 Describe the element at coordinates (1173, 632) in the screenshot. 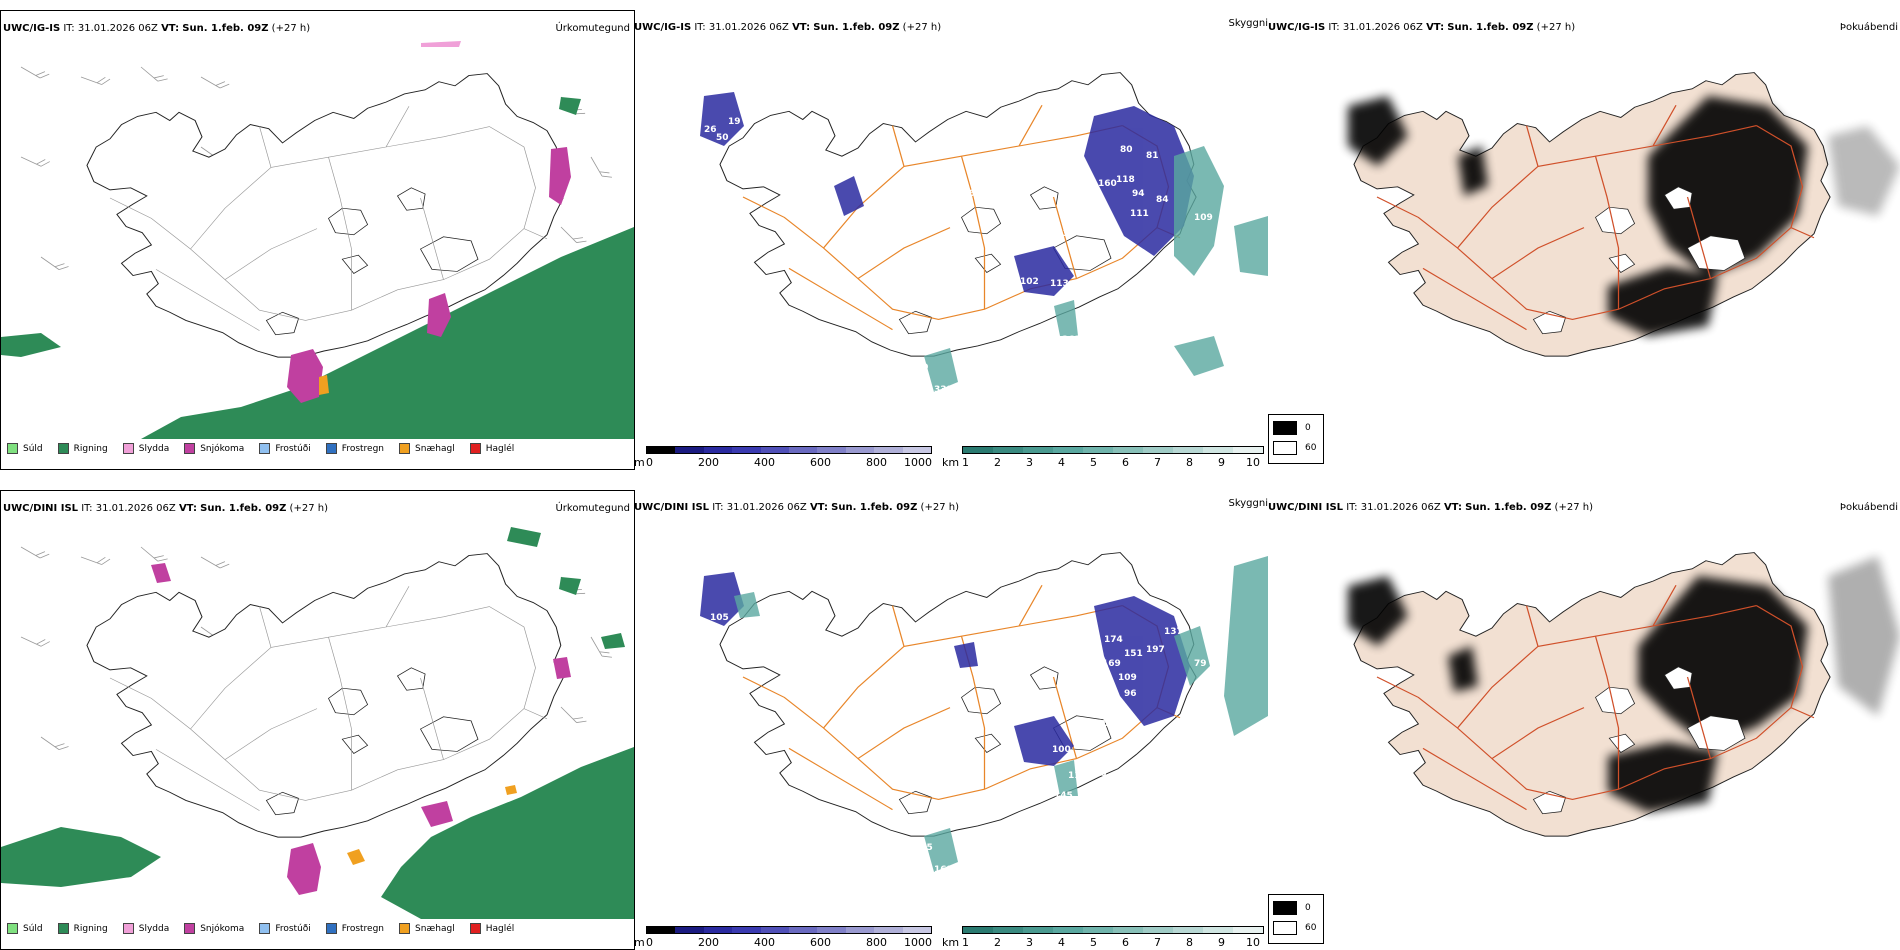

I see `cloud-label: 137` at that location.